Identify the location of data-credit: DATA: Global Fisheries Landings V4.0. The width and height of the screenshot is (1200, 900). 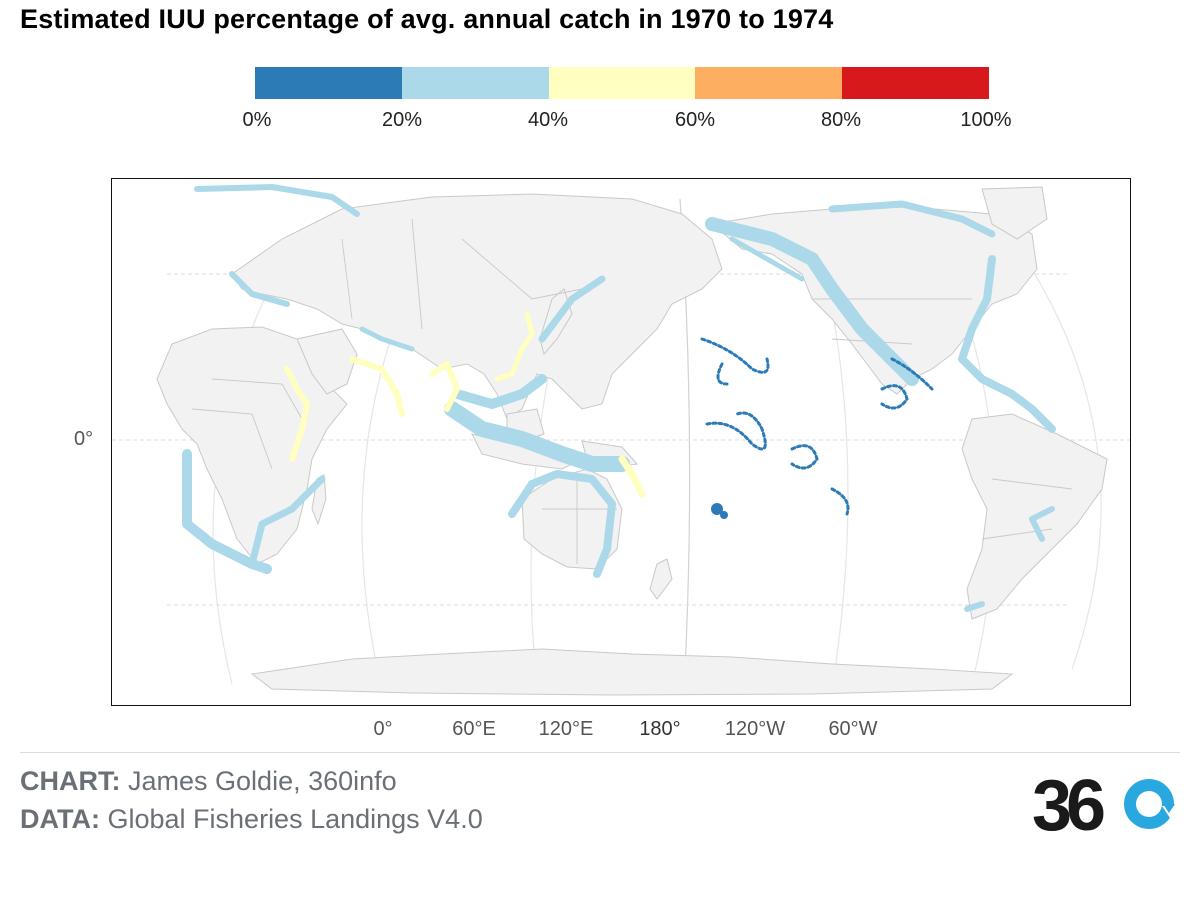
(251, 819).